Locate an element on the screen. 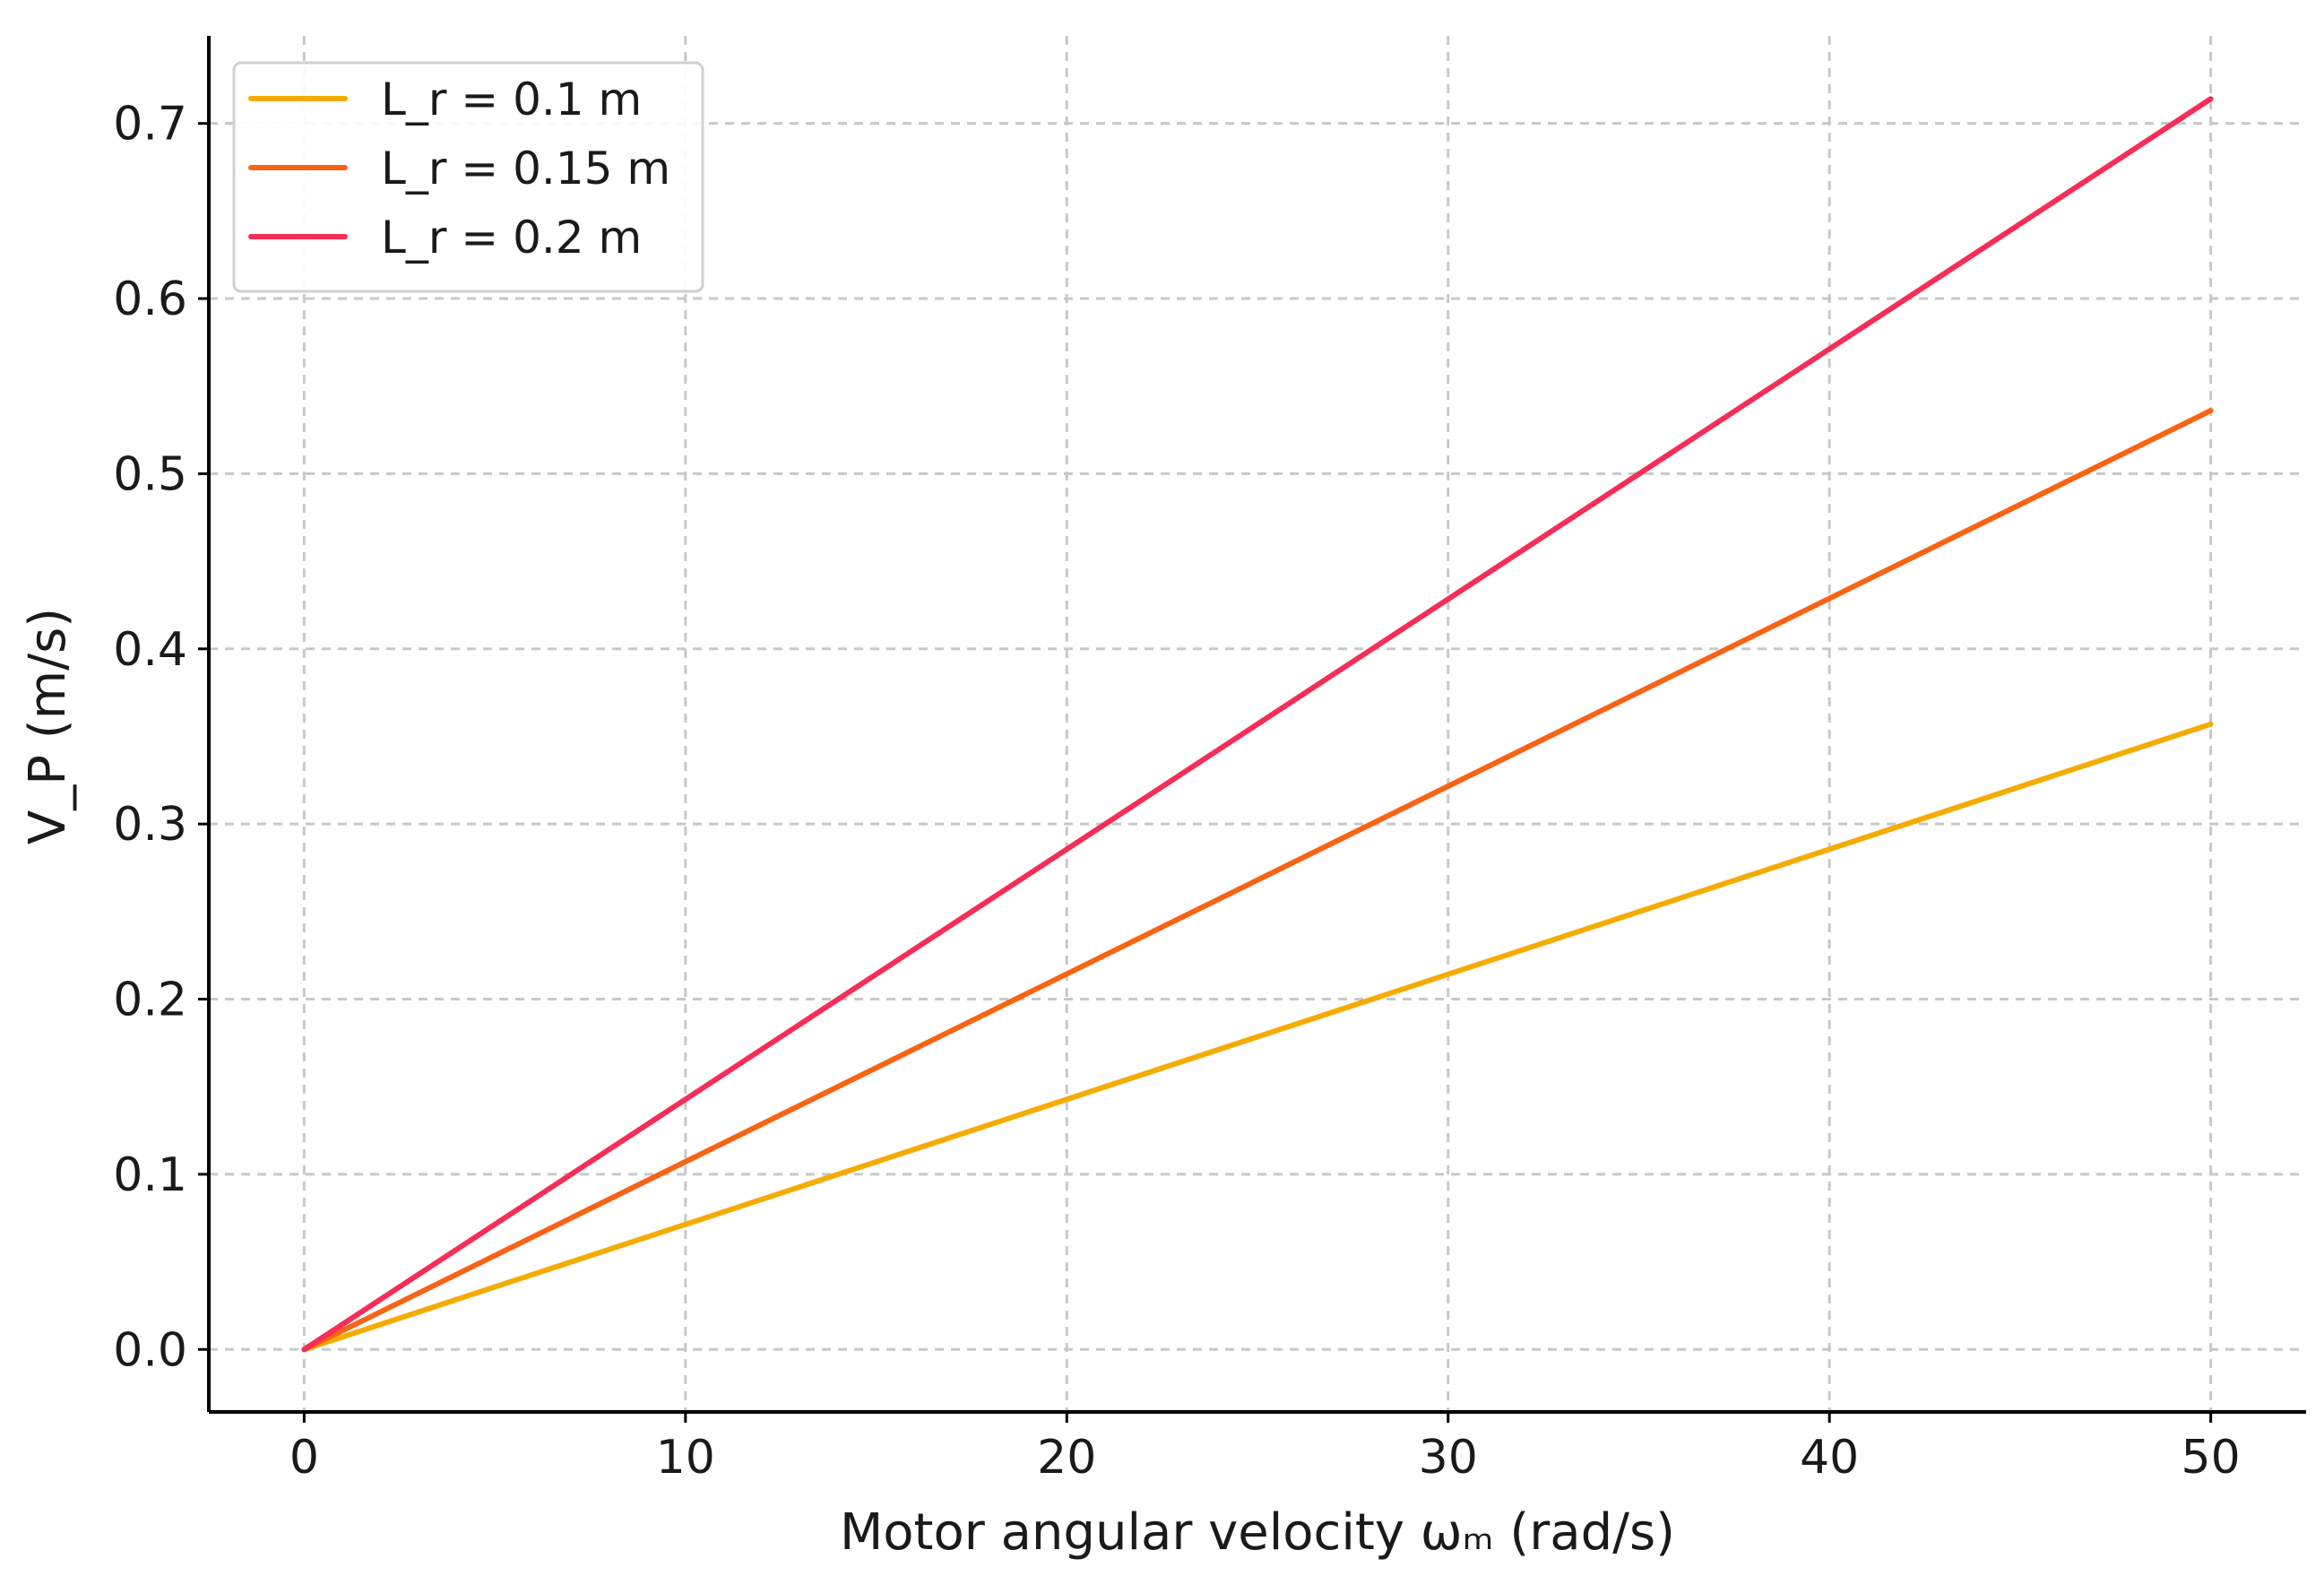 Image resolution: width=2324 pixels, height=1576 pixels. legend-label-2: L_r = 0.15 m is located at coordinates (526, 169).